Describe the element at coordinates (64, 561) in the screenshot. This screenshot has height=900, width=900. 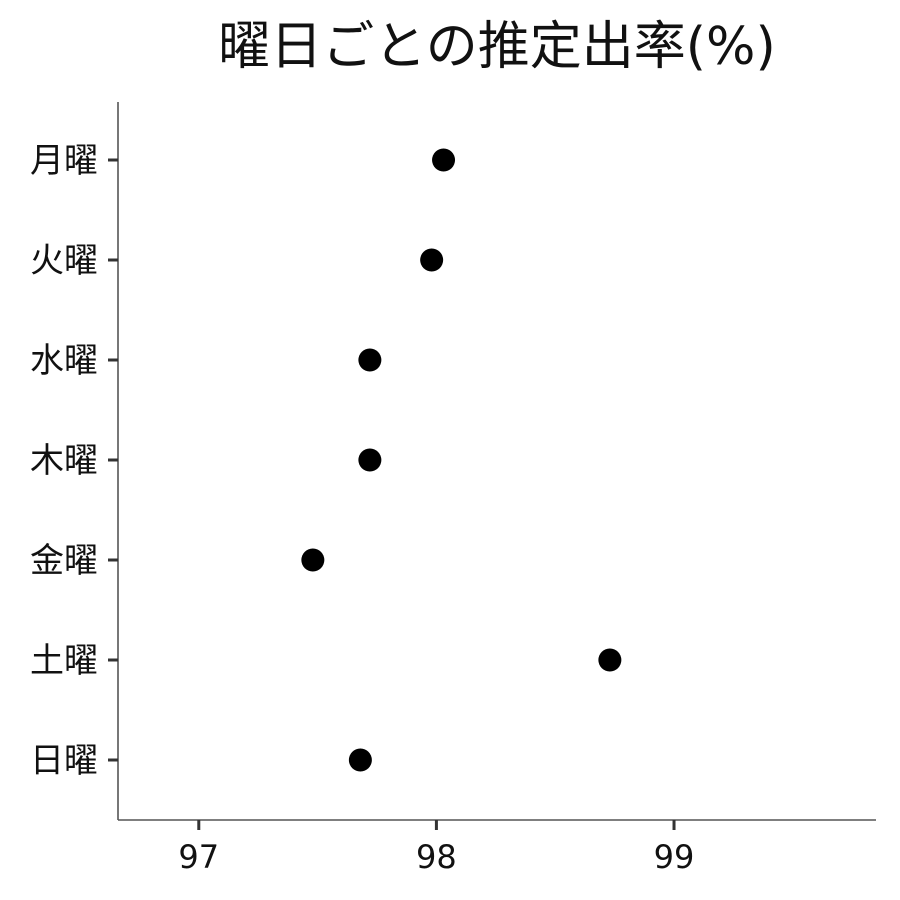
I see `y-tick-label: 金曜` at that location.